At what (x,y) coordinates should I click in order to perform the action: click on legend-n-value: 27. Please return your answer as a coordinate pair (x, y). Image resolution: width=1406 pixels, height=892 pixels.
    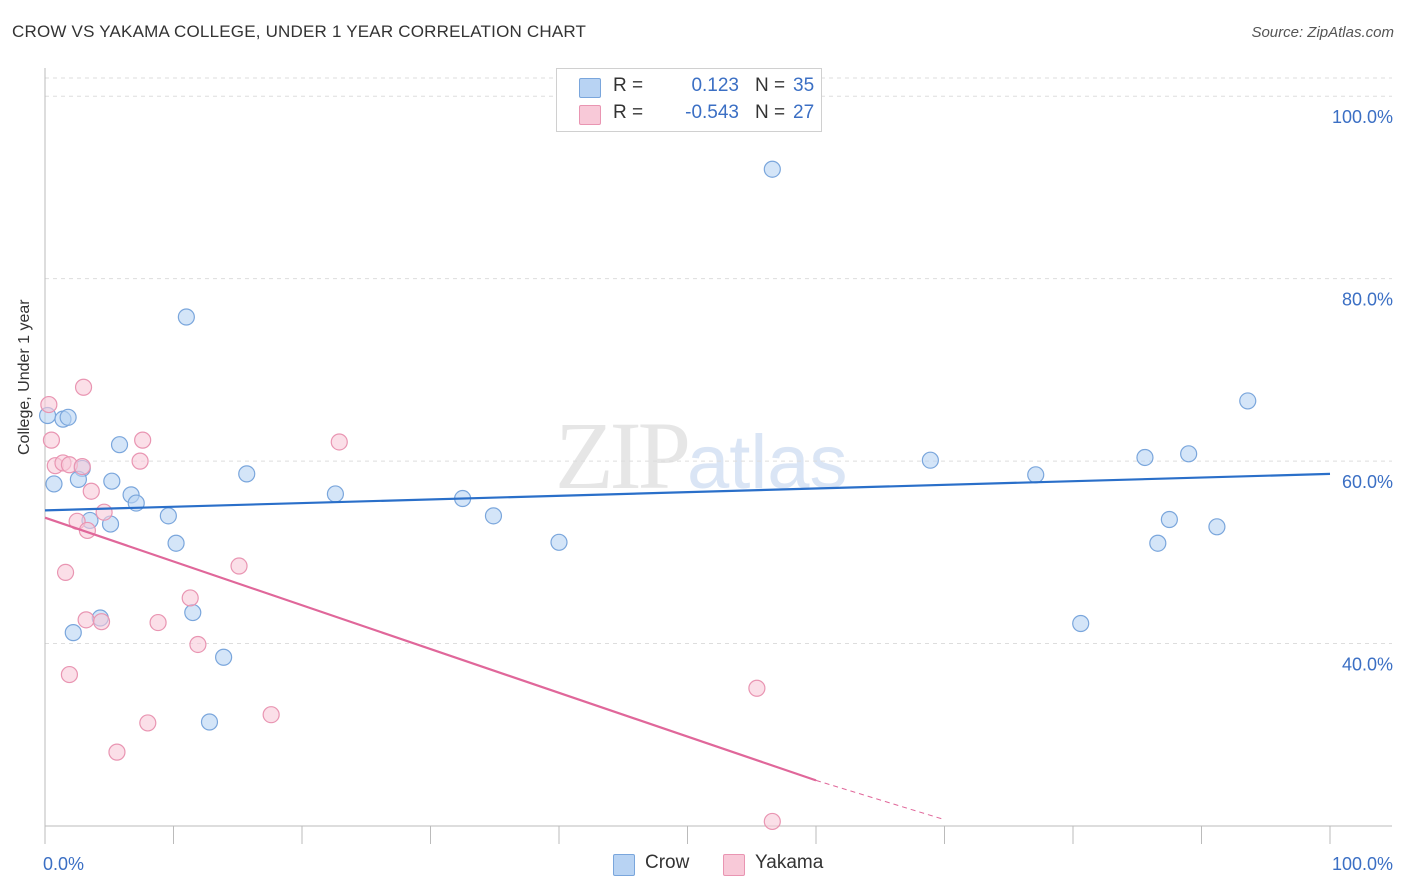
    Looking at the image, I should click on (804, 112).